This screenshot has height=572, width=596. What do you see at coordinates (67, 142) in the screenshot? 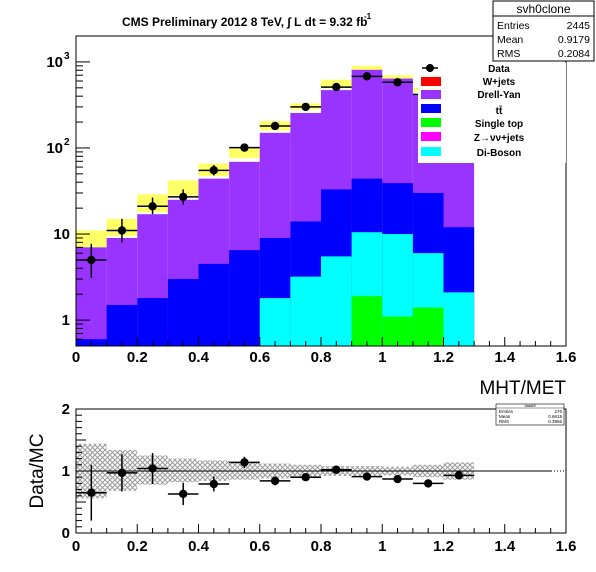
I see `y-tick-exponent: 2` at bounding box center [67, 142].